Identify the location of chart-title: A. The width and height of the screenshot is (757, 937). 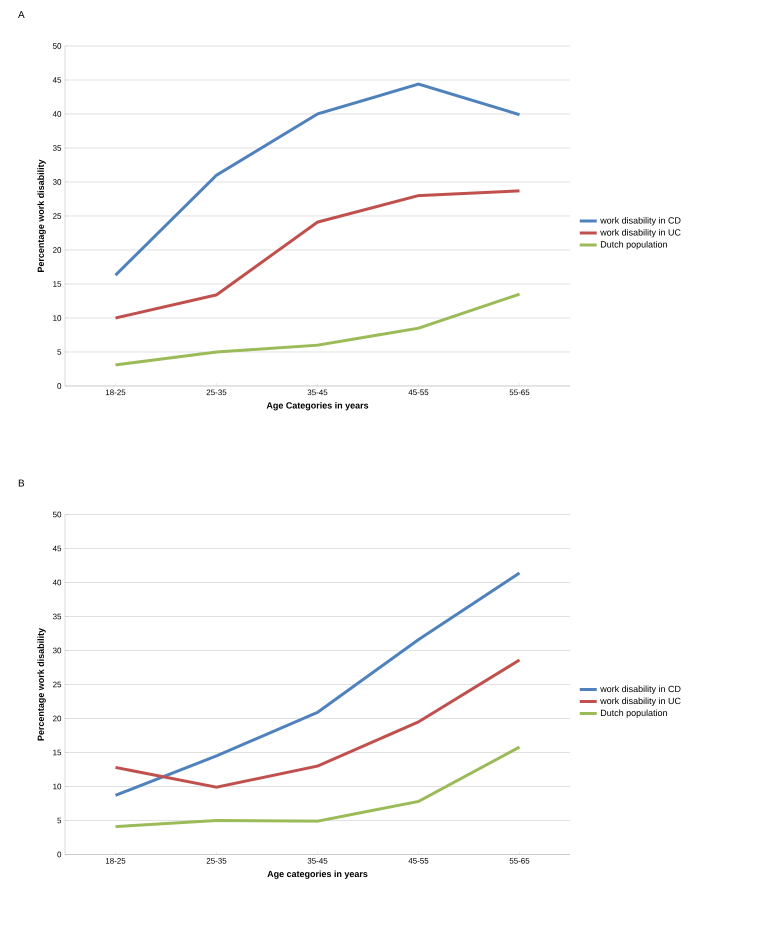
(21, 14).